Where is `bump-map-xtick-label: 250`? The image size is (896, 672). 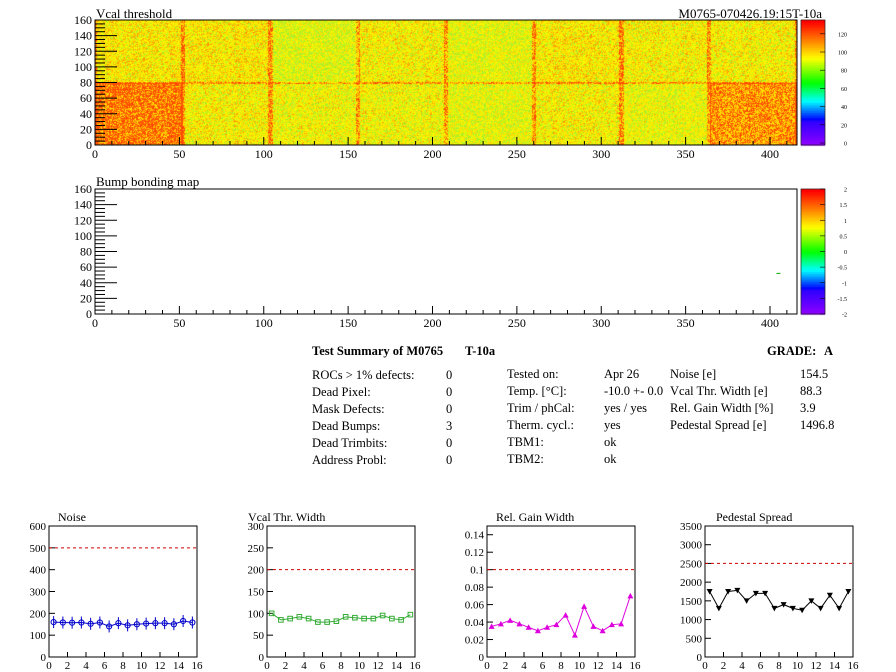
bump-map-xtick-label: 250 is located at coordinates (517, 323).